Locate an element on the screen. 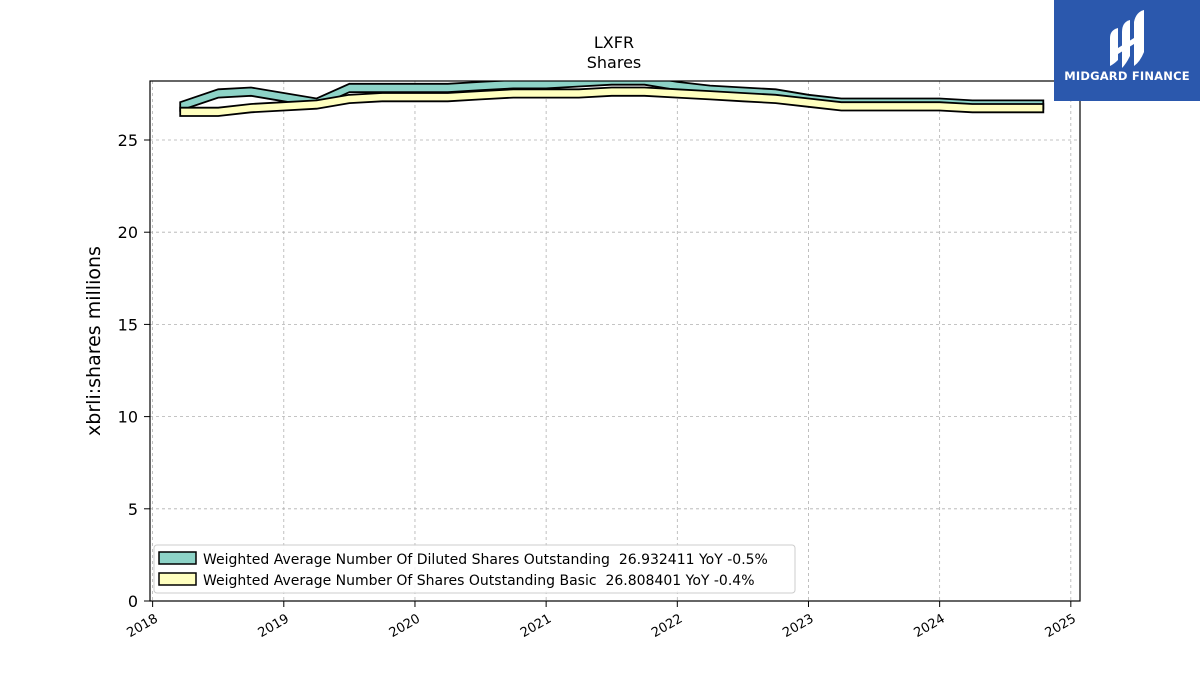  y-tick-label: 25 is located at coordinates (128, 140).